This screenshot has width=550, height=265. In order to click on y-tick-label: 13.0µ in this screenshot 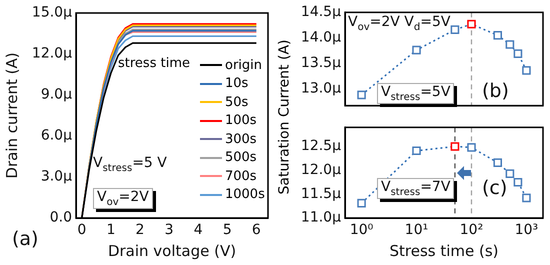, I will do `click(321, 88)`.